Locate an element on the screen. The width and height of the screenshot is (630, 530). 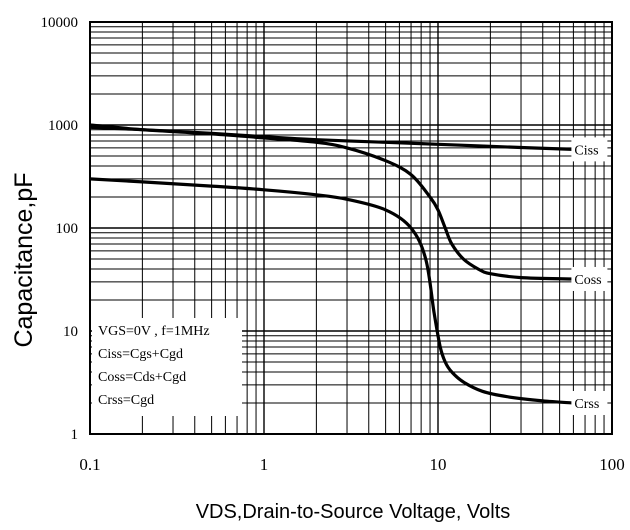
x-tick-label: 10 is located at coordinates (438, 464).